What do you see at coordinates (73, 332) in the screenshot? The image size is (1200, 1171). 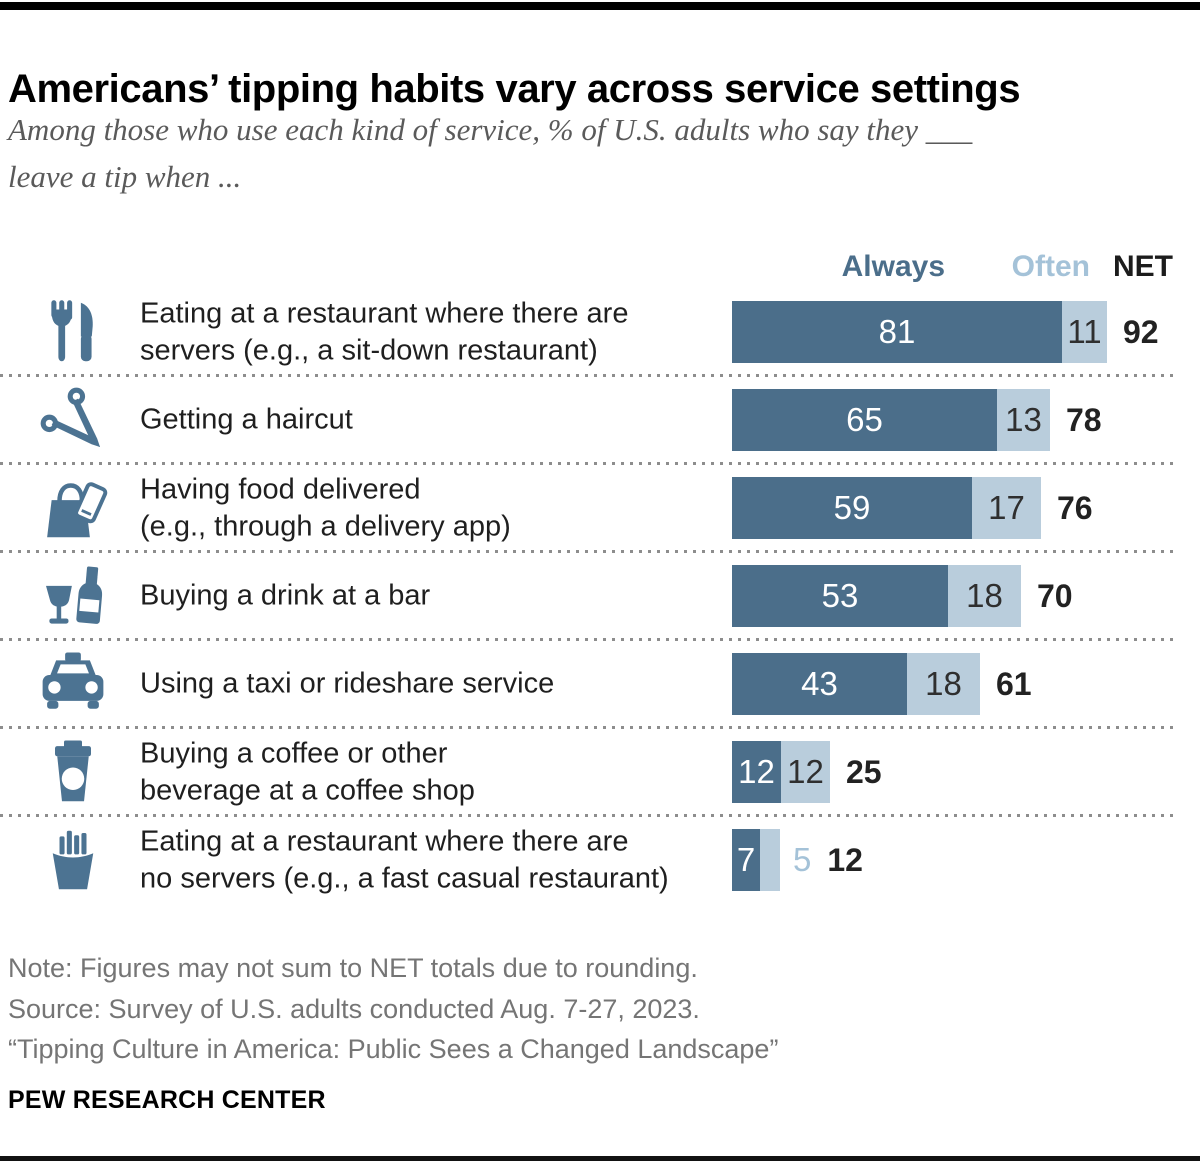 I see `fork-knife-icon` at bounding box center [73, 332].